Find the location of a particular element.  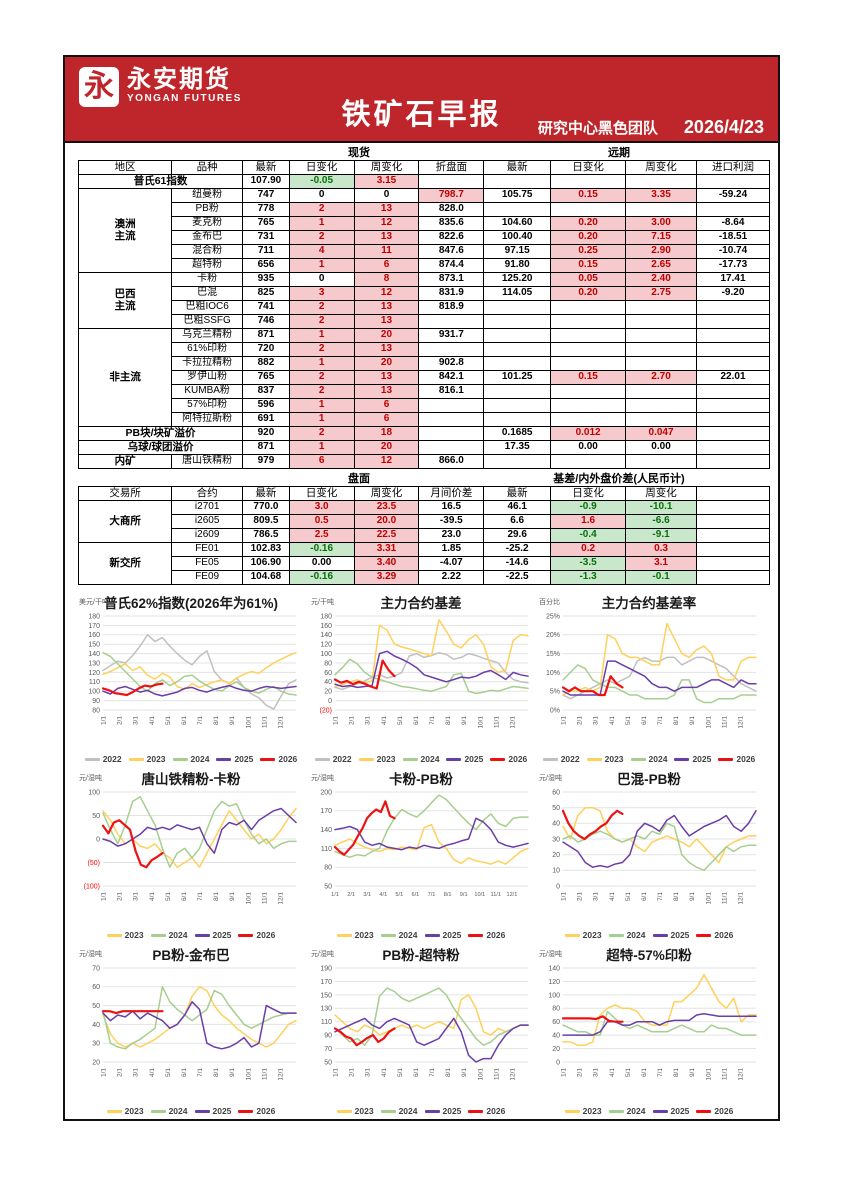

legend-label: 2023 is located at coordinates (386, 759).